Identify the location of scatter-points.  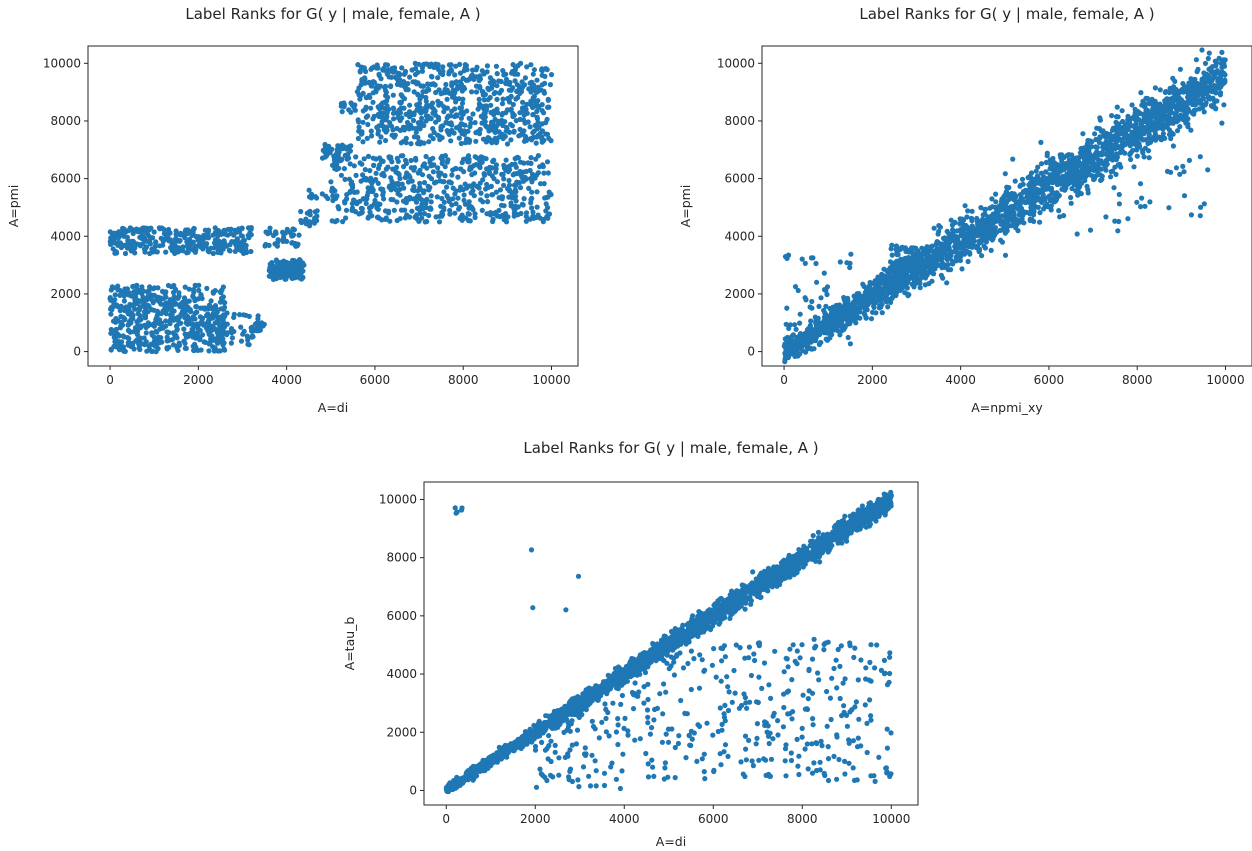
(331, 207).